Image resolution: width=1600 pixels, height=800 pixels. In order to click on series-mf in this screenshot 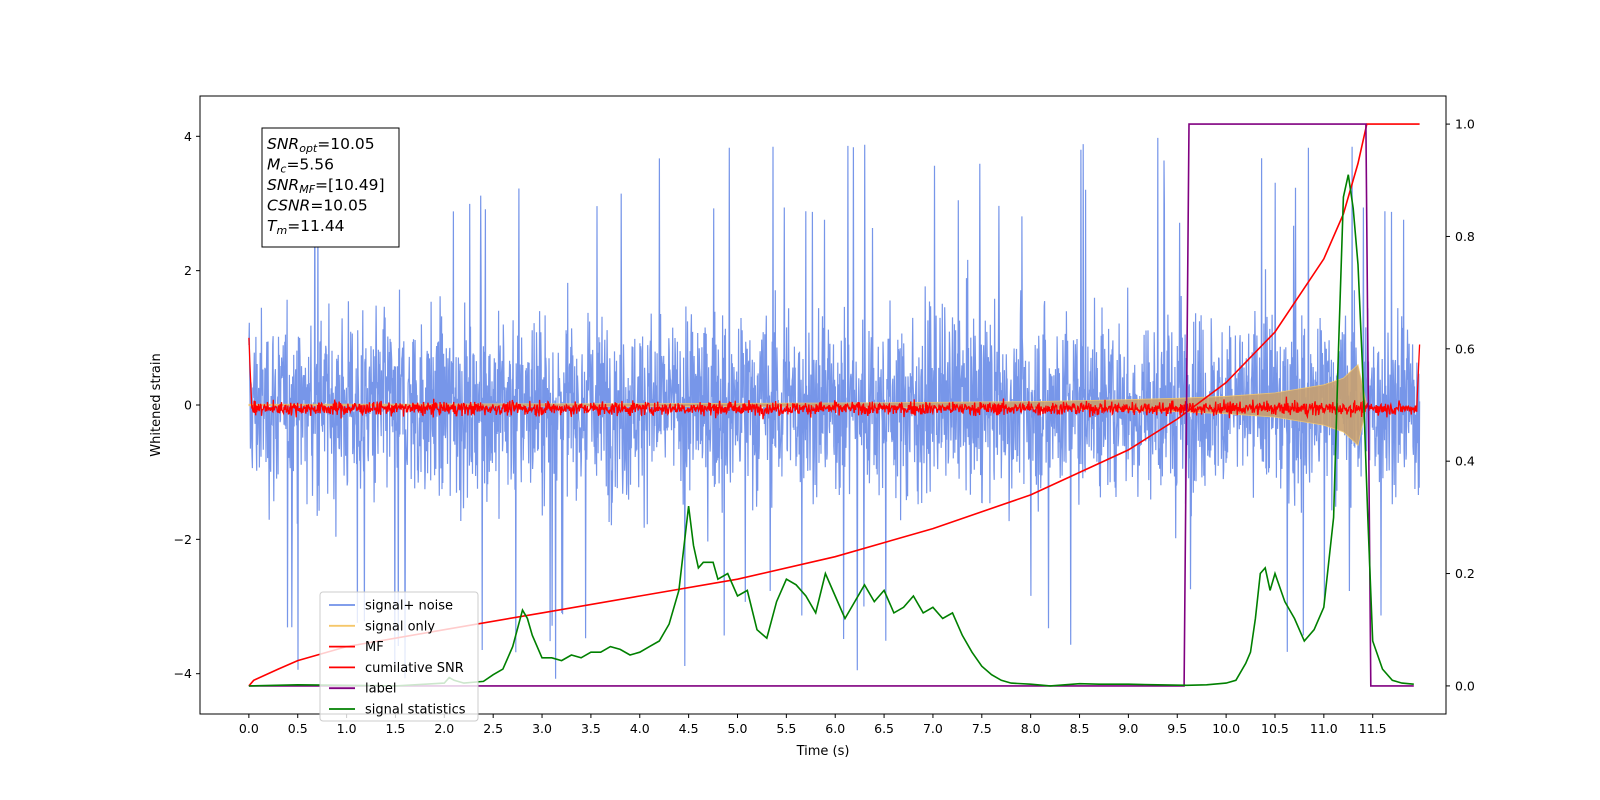, I will do `click(834, 378)`.